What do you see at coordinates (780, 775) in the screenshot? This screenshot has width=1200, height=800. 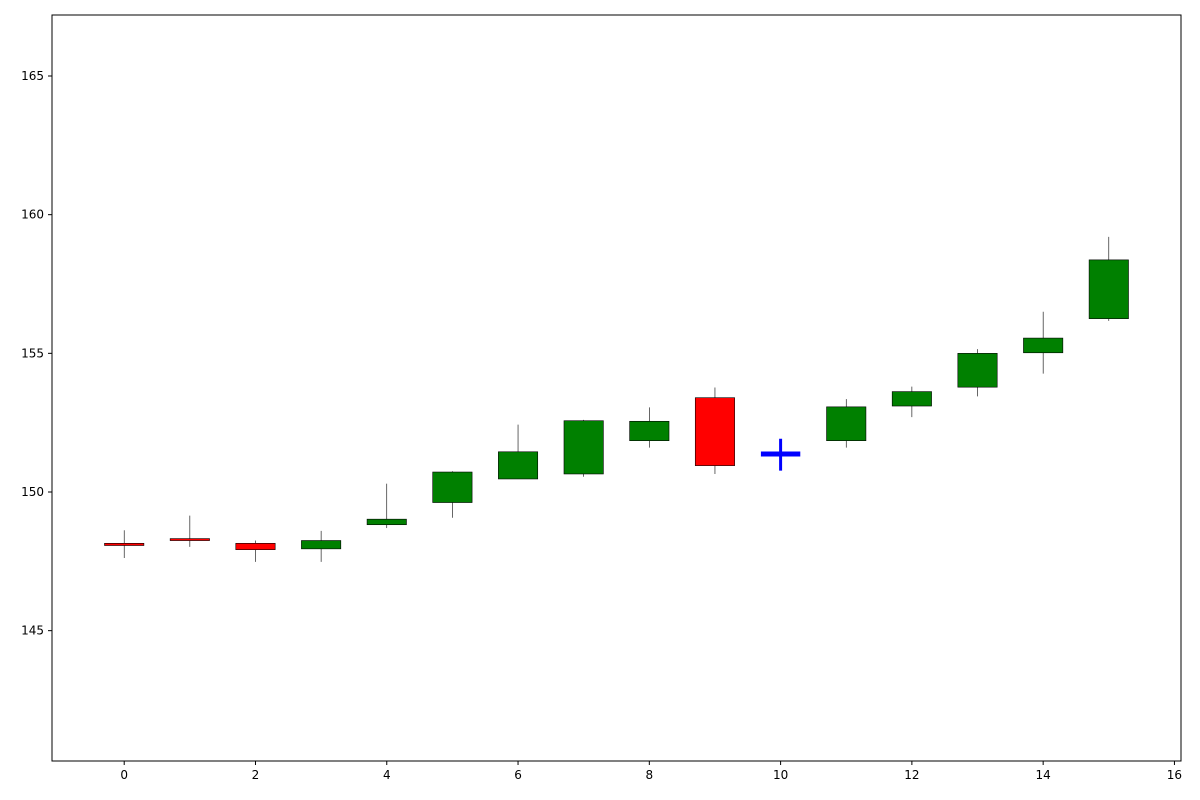 I see `x-tick-label: 10` at bounding box center [780, 775].